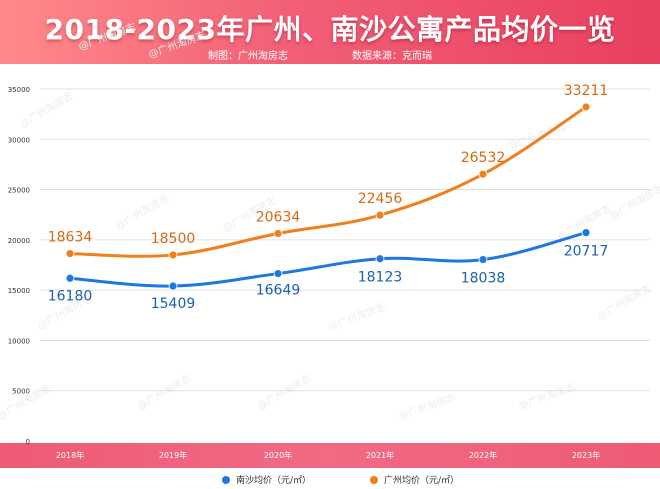 The width and height of the screenshot is (660, 489). What do you see at coordinates (392, 56) in the screenshot?
I see `credit-source: 数据来源：克而瑞` at bounding box center [392, 56].